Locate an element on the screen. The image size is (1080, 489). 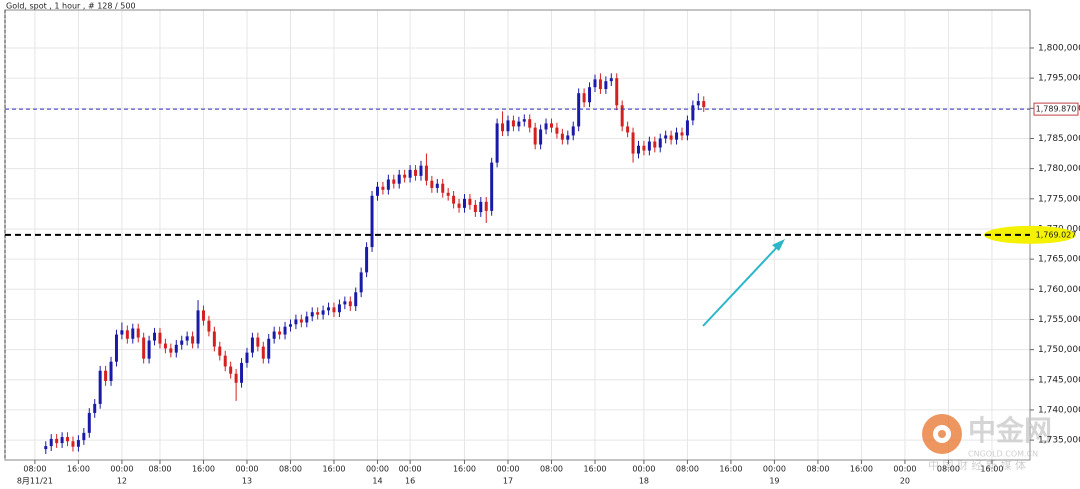
date-label: 17 is located at coordinates (508, 481).